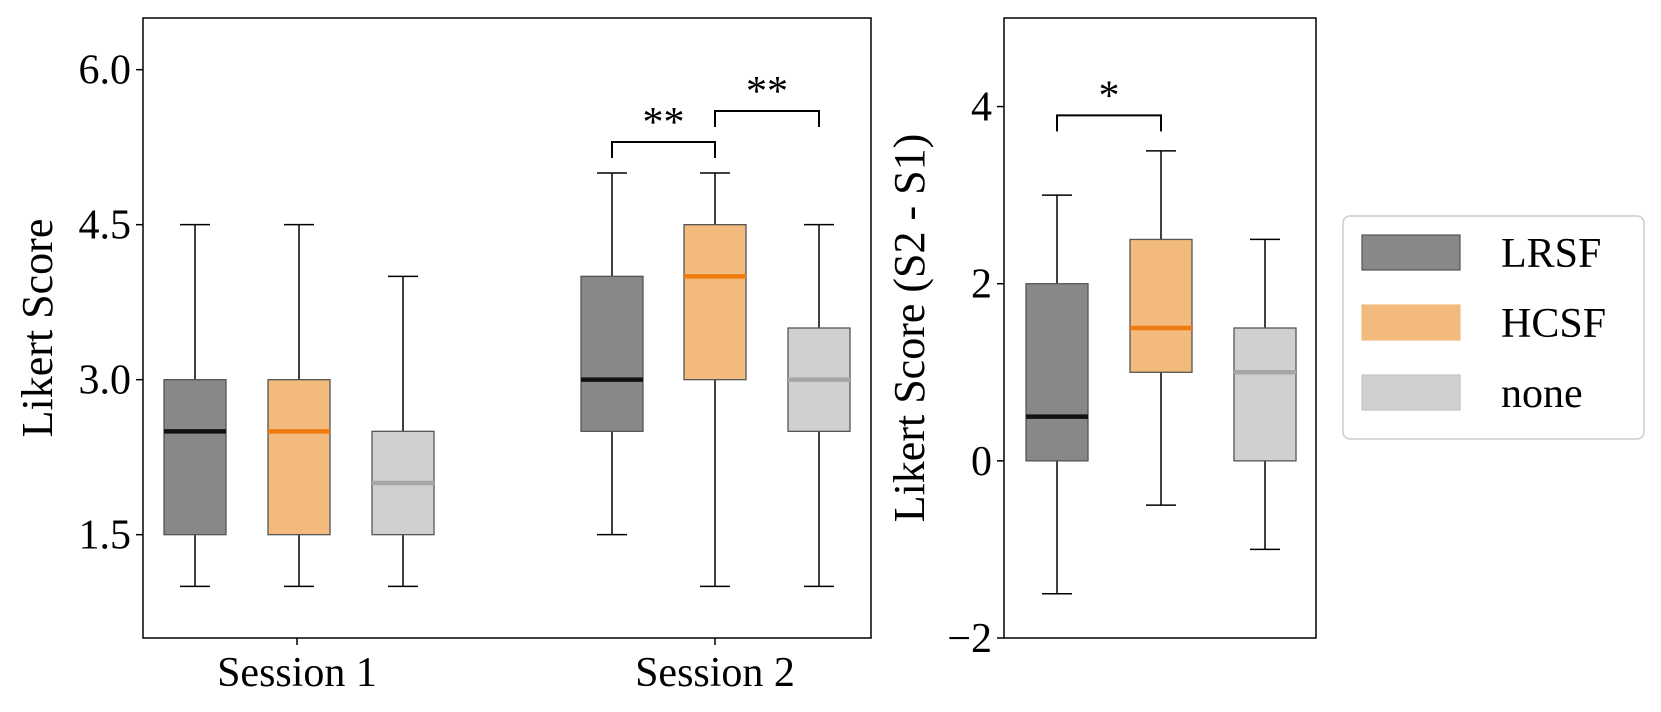  I want to click on y-tick-label: 4, so click(981, 108).